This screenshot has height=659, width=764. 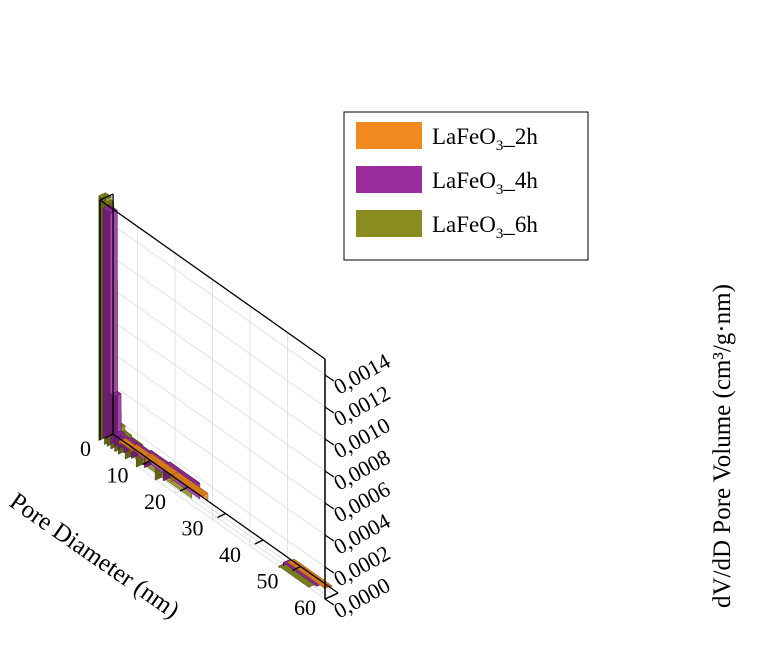 I want to click on x-tick-label: 60, so click(x=305, y=607).